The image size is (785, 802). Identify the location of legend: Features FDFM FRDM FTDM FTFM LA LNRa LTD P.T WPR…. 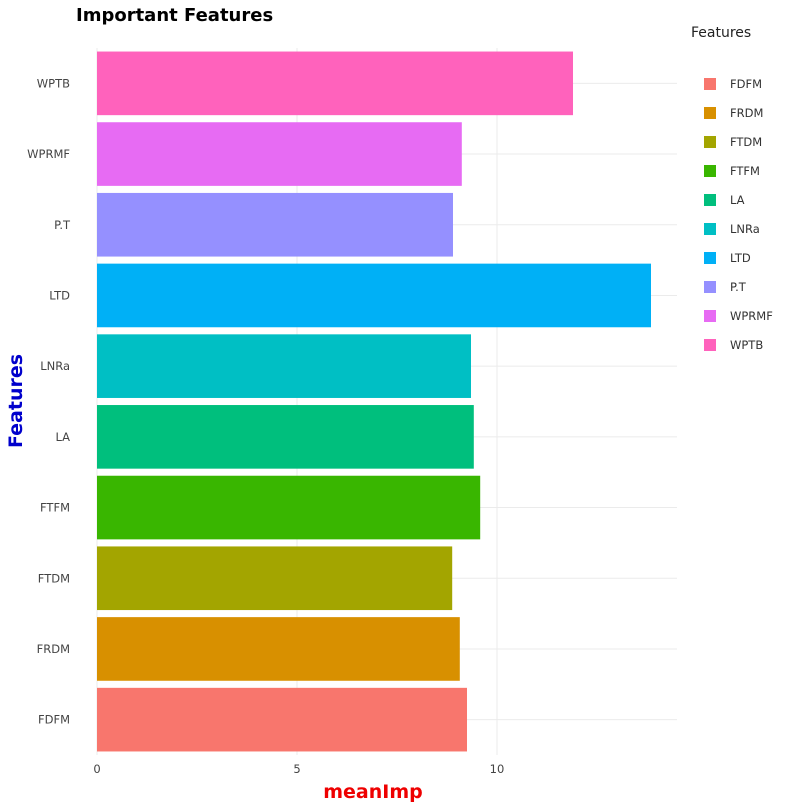
(732, 188).